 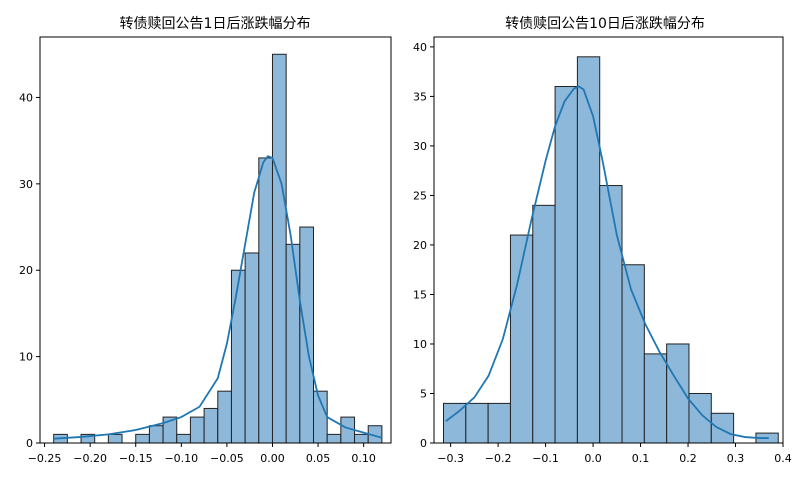 What do you see at coordinates (736, 458) in the screenshot?
I see `right-x-tick-label: 0.3` at bounding box center [736, 458].